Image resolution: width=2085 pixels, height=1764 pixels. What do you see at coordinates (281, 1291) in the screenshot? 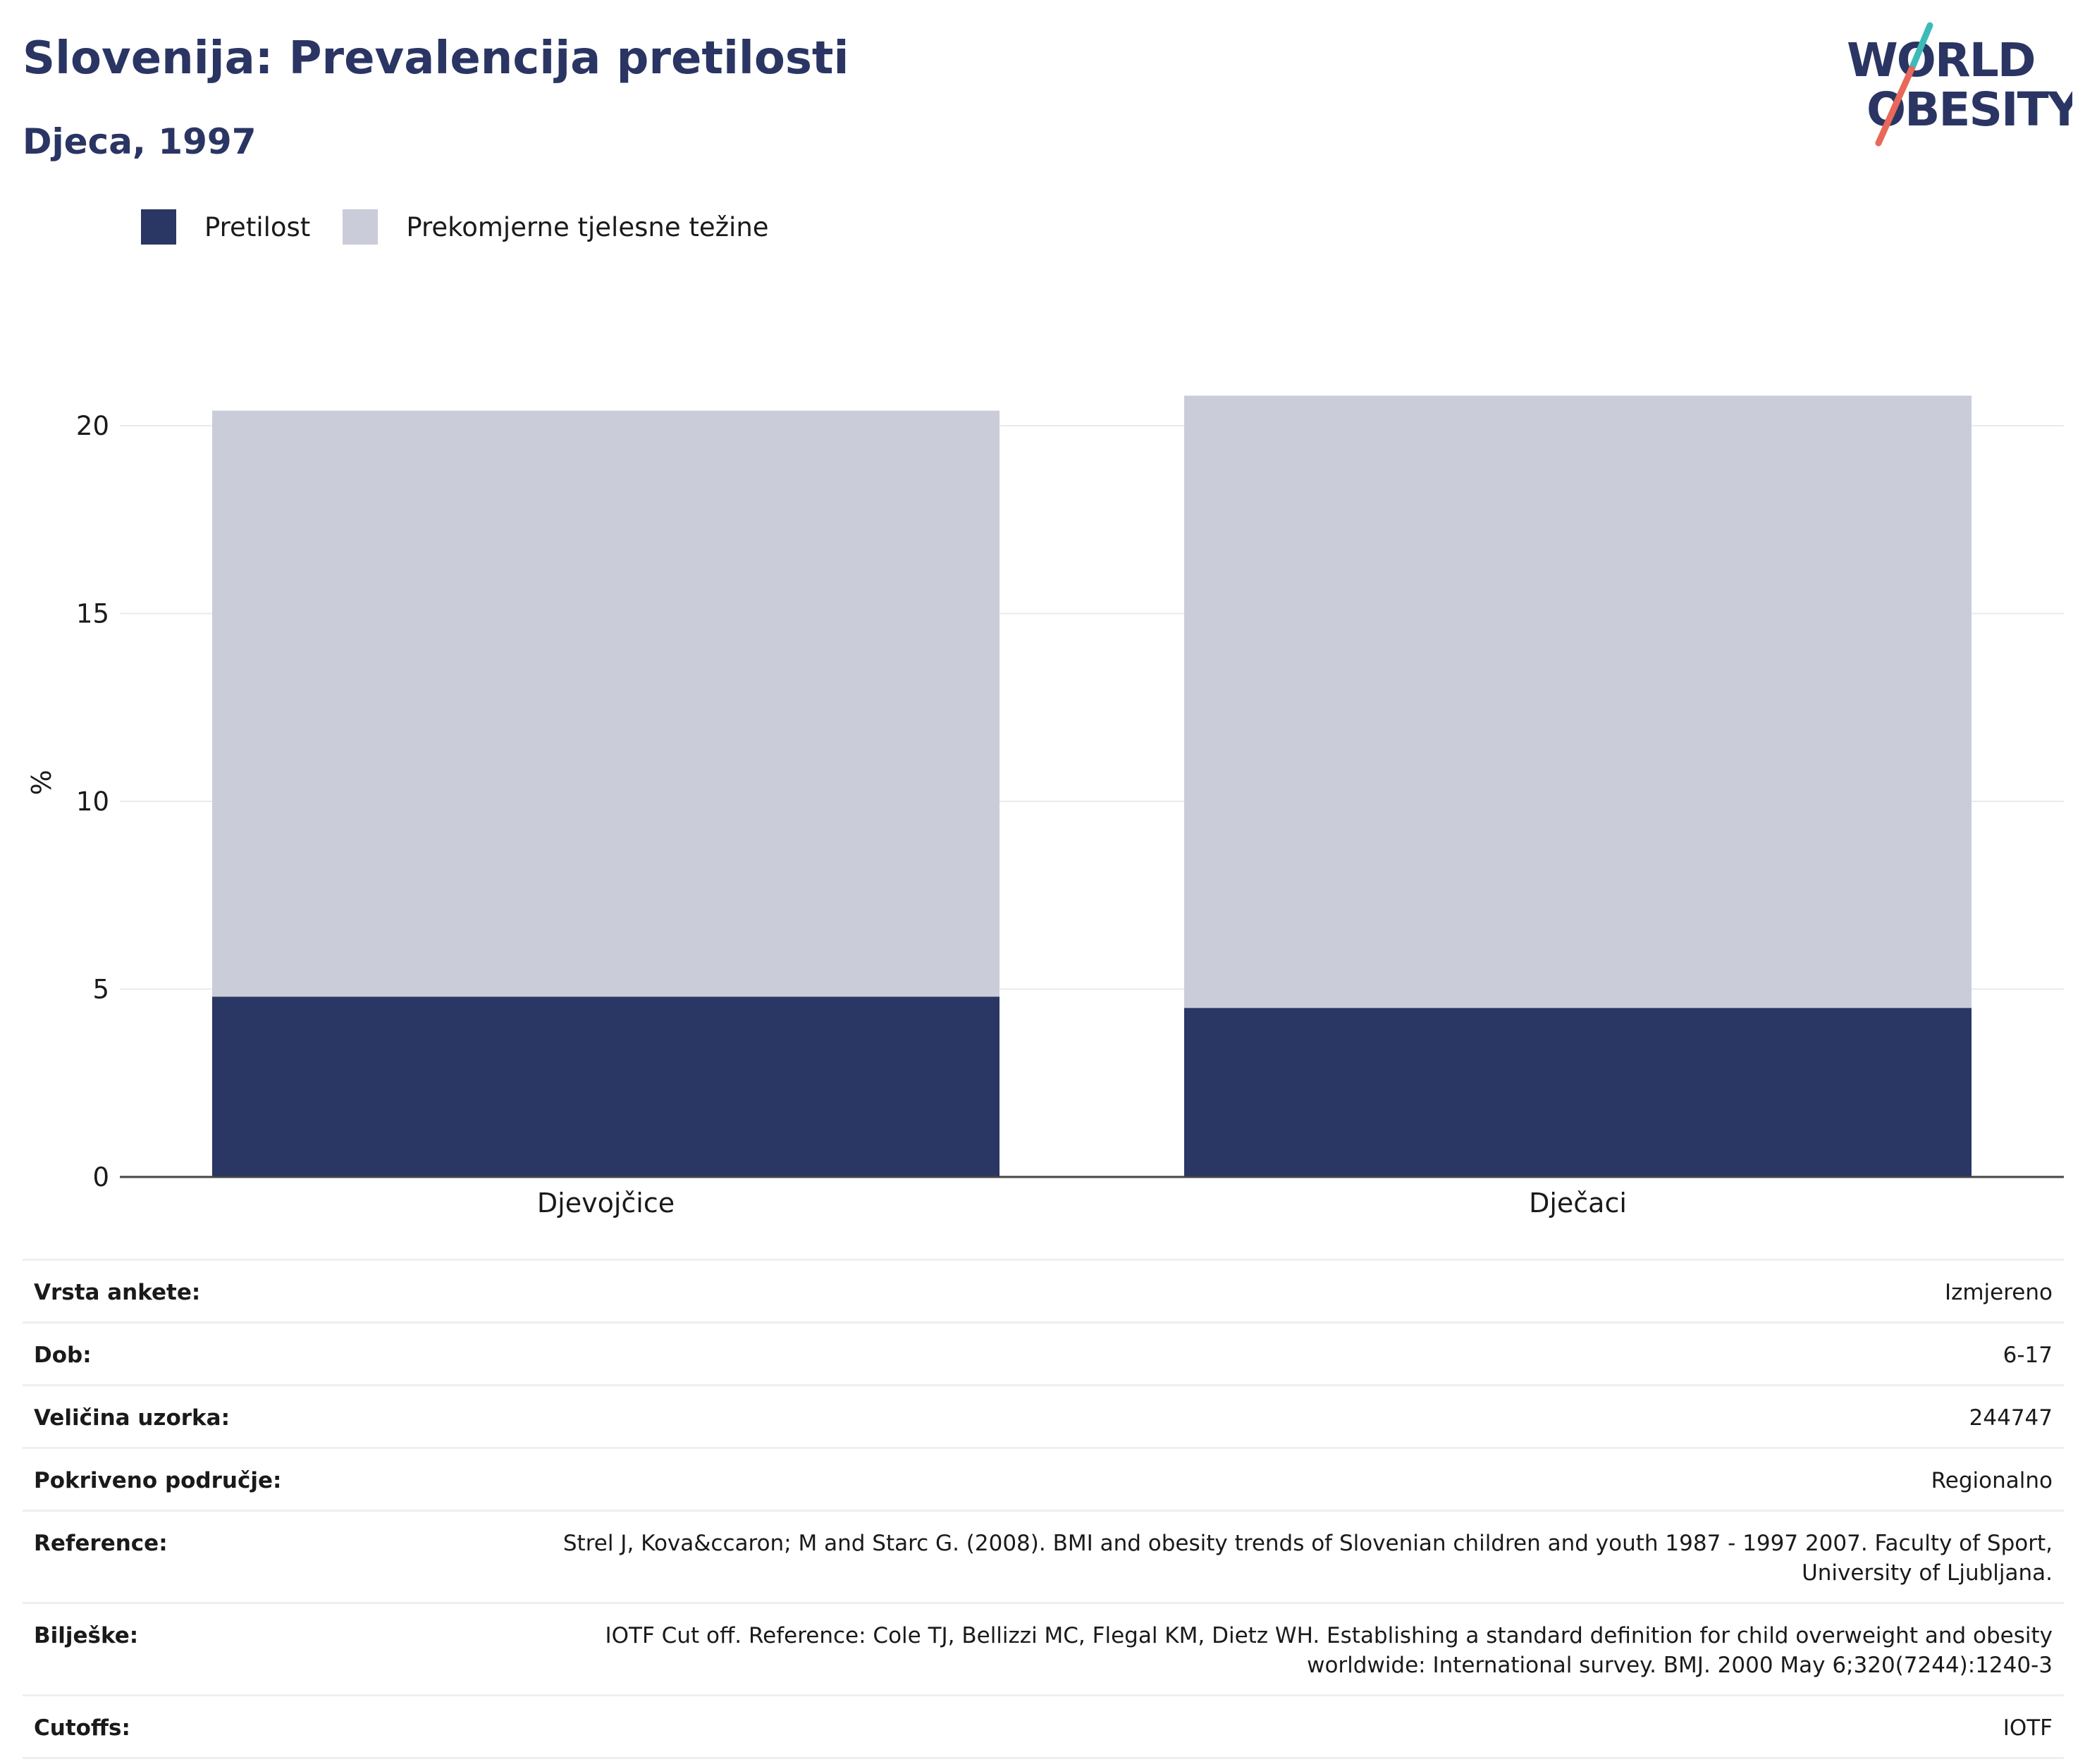
I see `info-key: Vrsta ankete:` at bounding box center [281, 1291].